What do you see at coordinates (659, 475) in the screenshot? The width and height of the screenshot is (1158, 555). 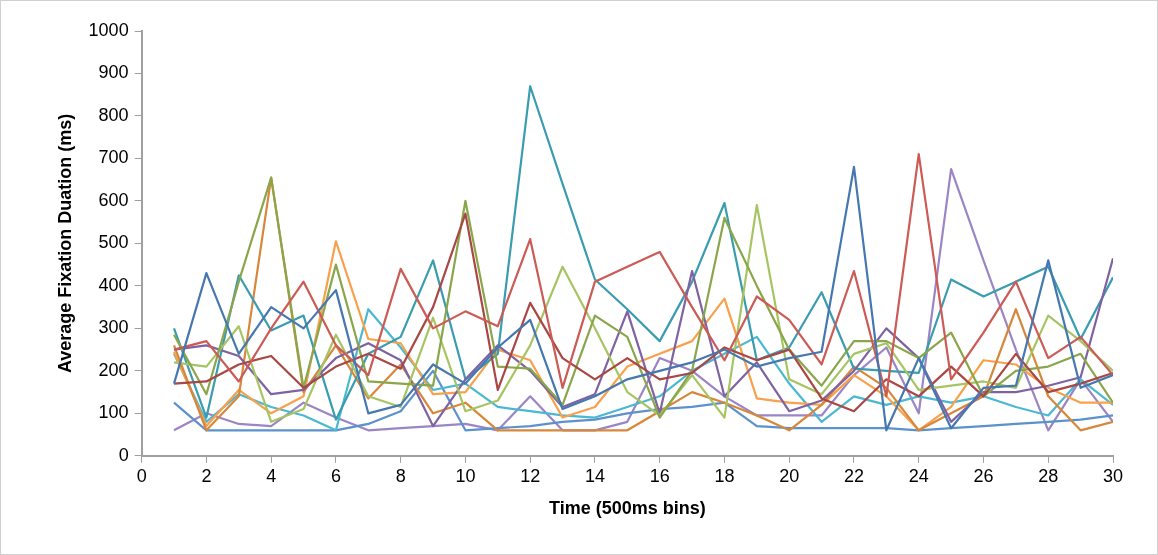 I see `x-tick-label: 16` at bounding box center [659, 475].